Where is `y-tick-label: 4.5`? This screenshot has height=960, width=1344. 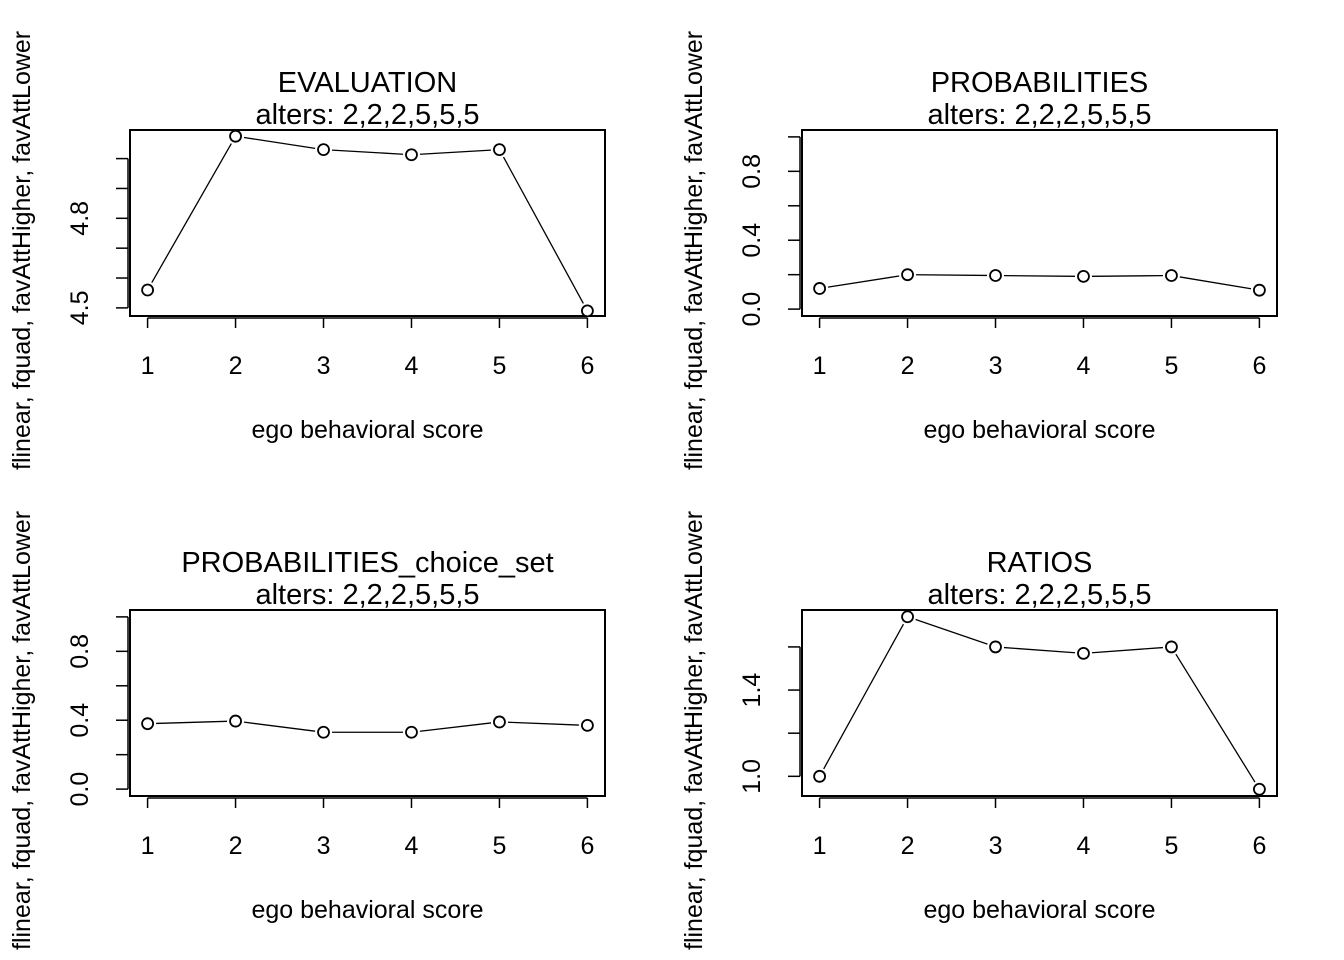 y-tick-label: 4.5 is located at coordinates (80, 307).